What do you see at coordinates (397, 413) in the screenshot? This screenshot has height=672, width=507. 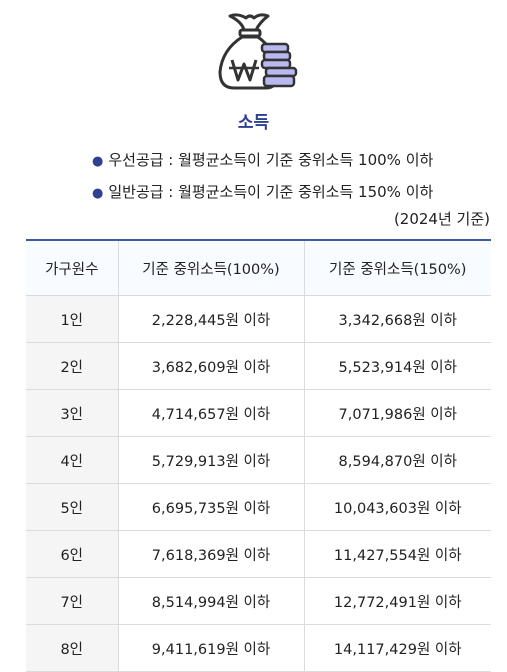 I see `median-150-cell: 7,071,986원 이하` at bounding box center [397, 413].